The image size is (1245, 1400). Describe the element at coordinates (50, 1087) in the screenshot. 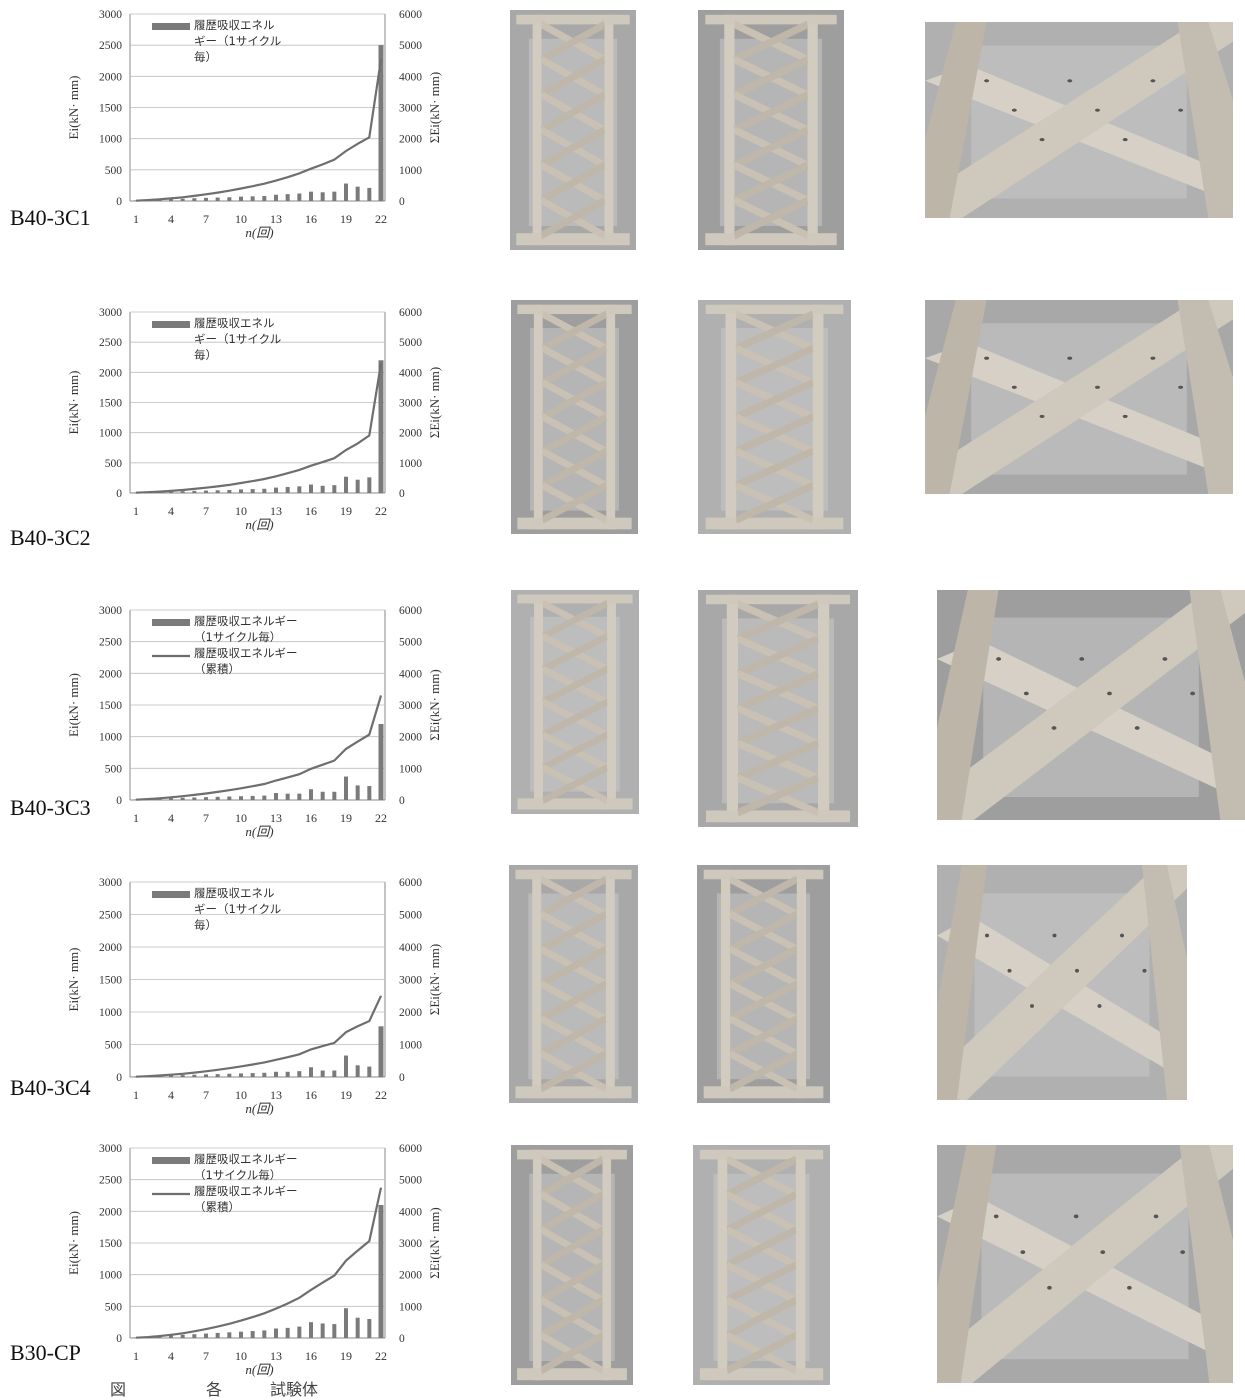

I see `specimen-label: B40-3C4` at that location.